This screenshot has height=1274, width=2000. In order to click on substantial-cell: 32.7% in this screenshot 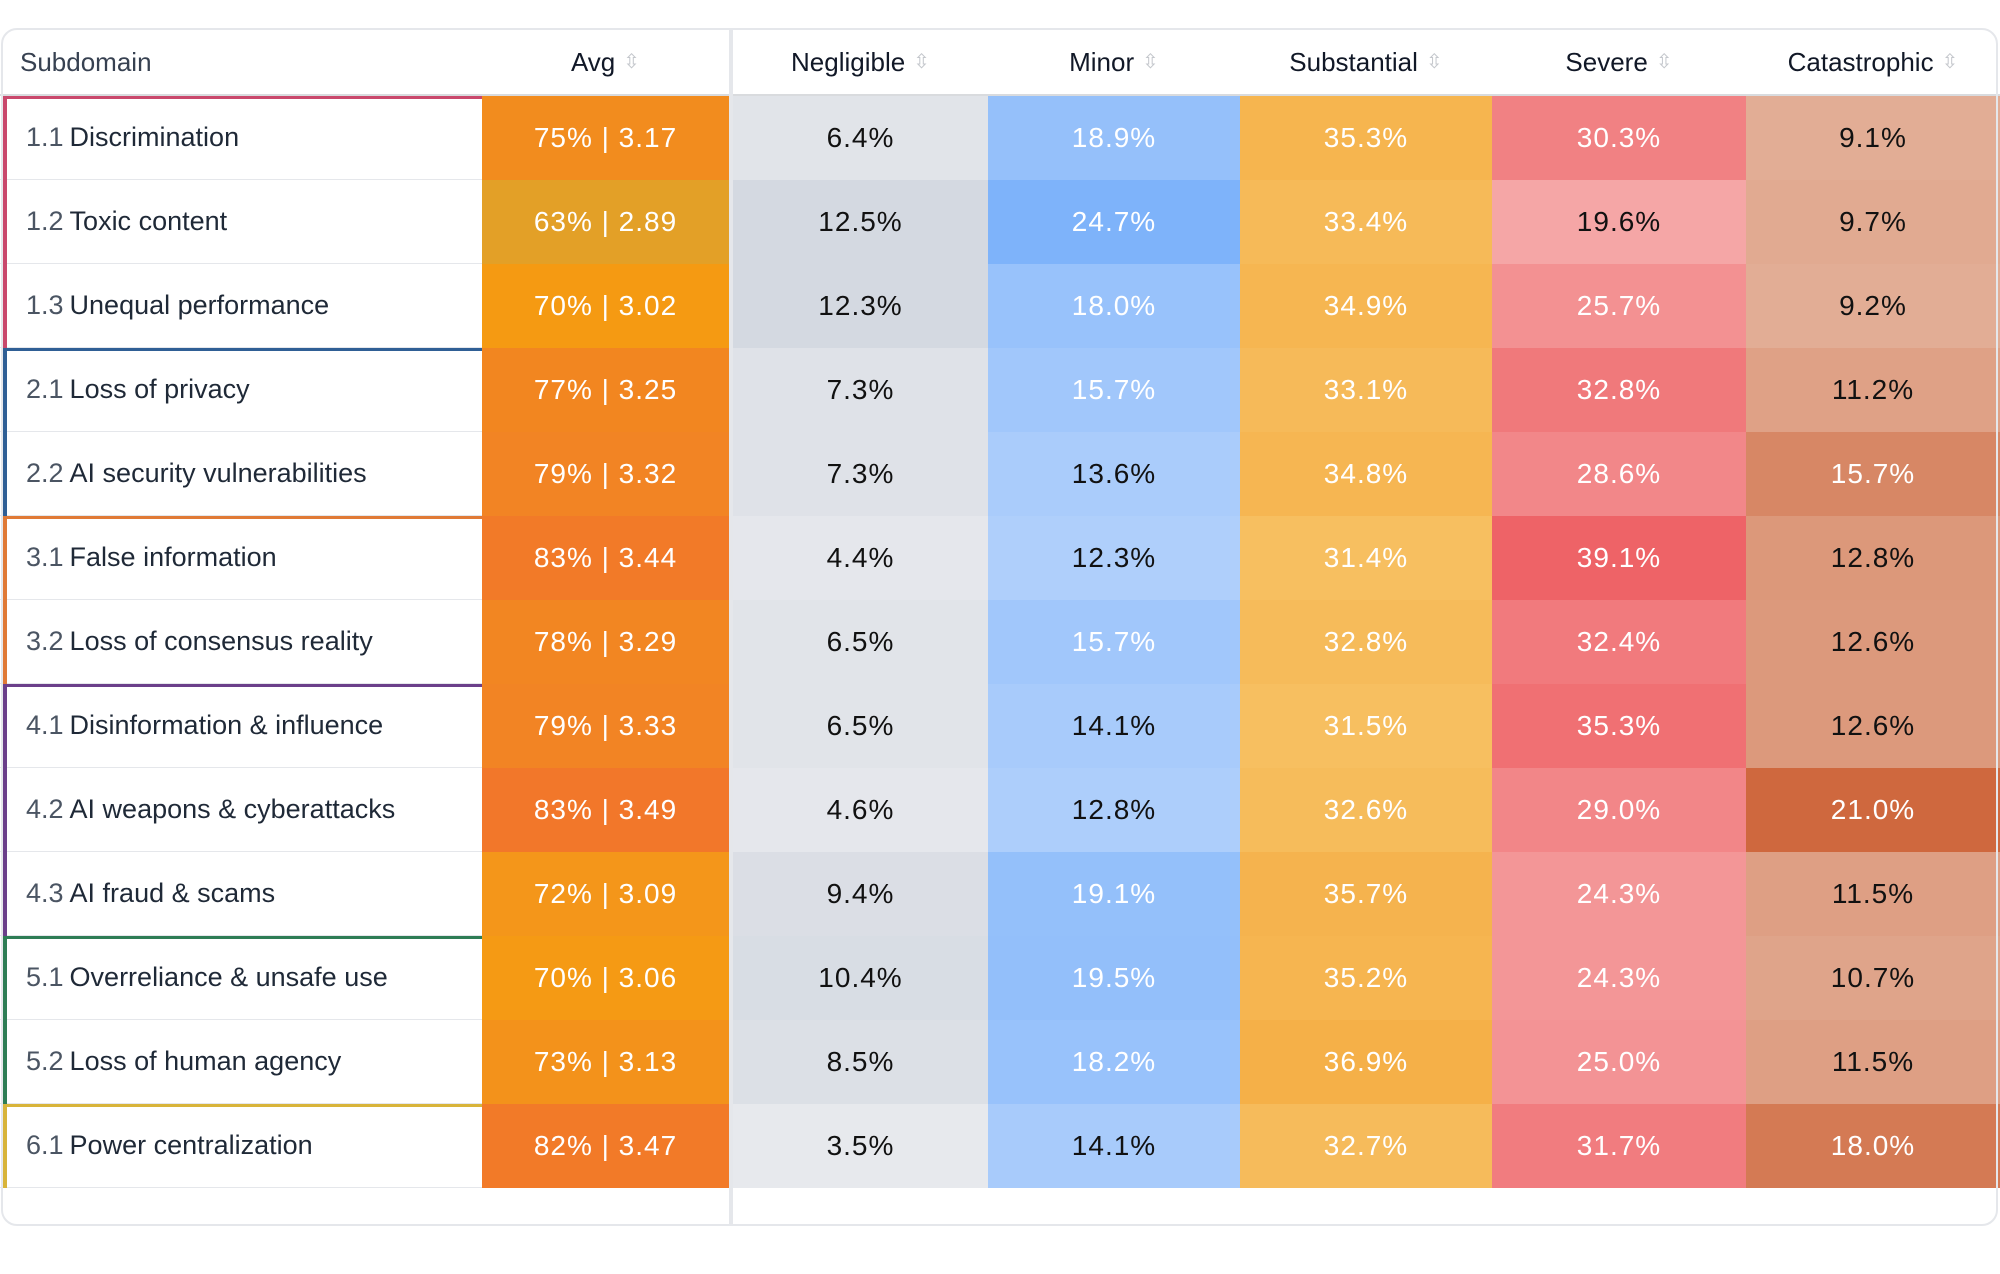, I will do `click(1366, 1146)`.